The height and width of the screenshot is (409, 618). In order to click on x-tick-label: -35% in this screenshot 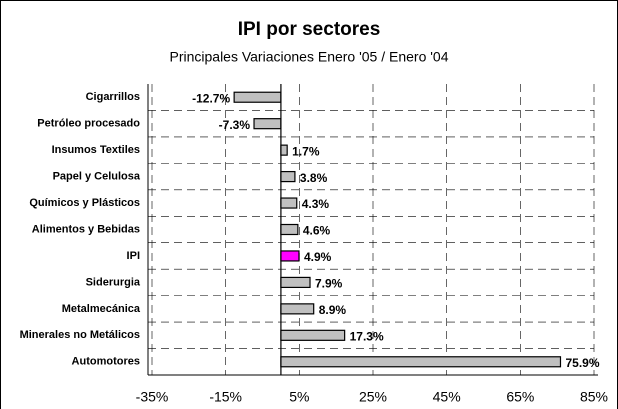, I will do `click(152, 397)`.